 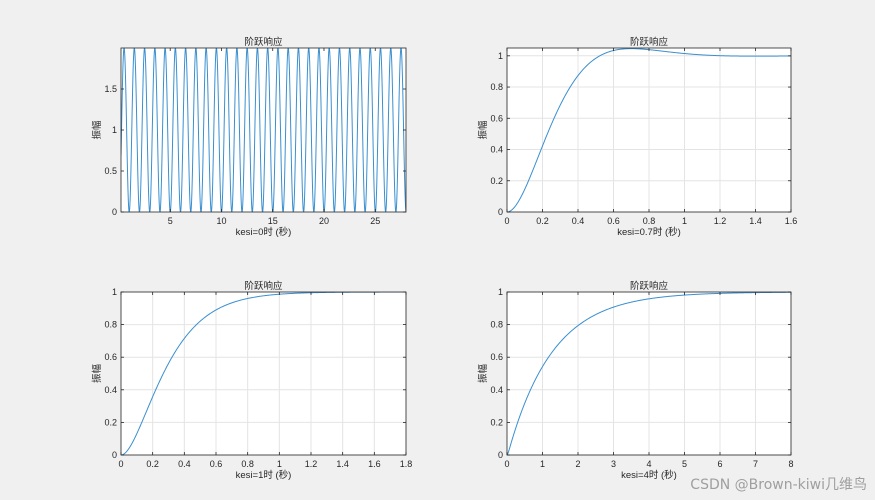 I want to click on axes-box, so click(x=263, y=373).